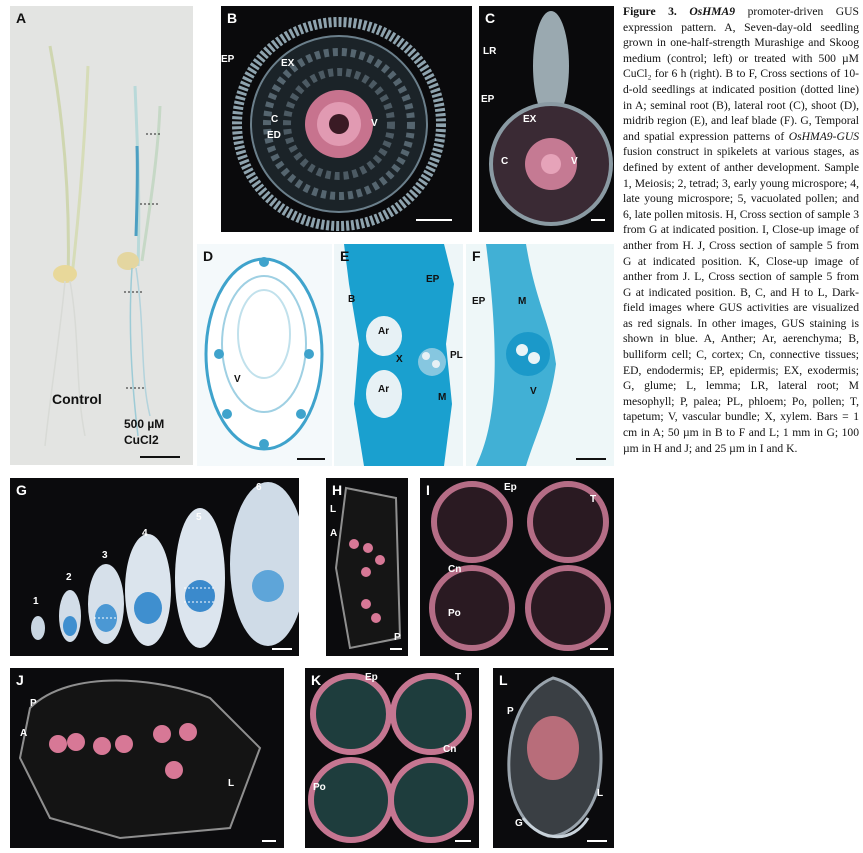  I want to click on panel-c-lateral-root: C LR EP EX C V, so click(546, 119).